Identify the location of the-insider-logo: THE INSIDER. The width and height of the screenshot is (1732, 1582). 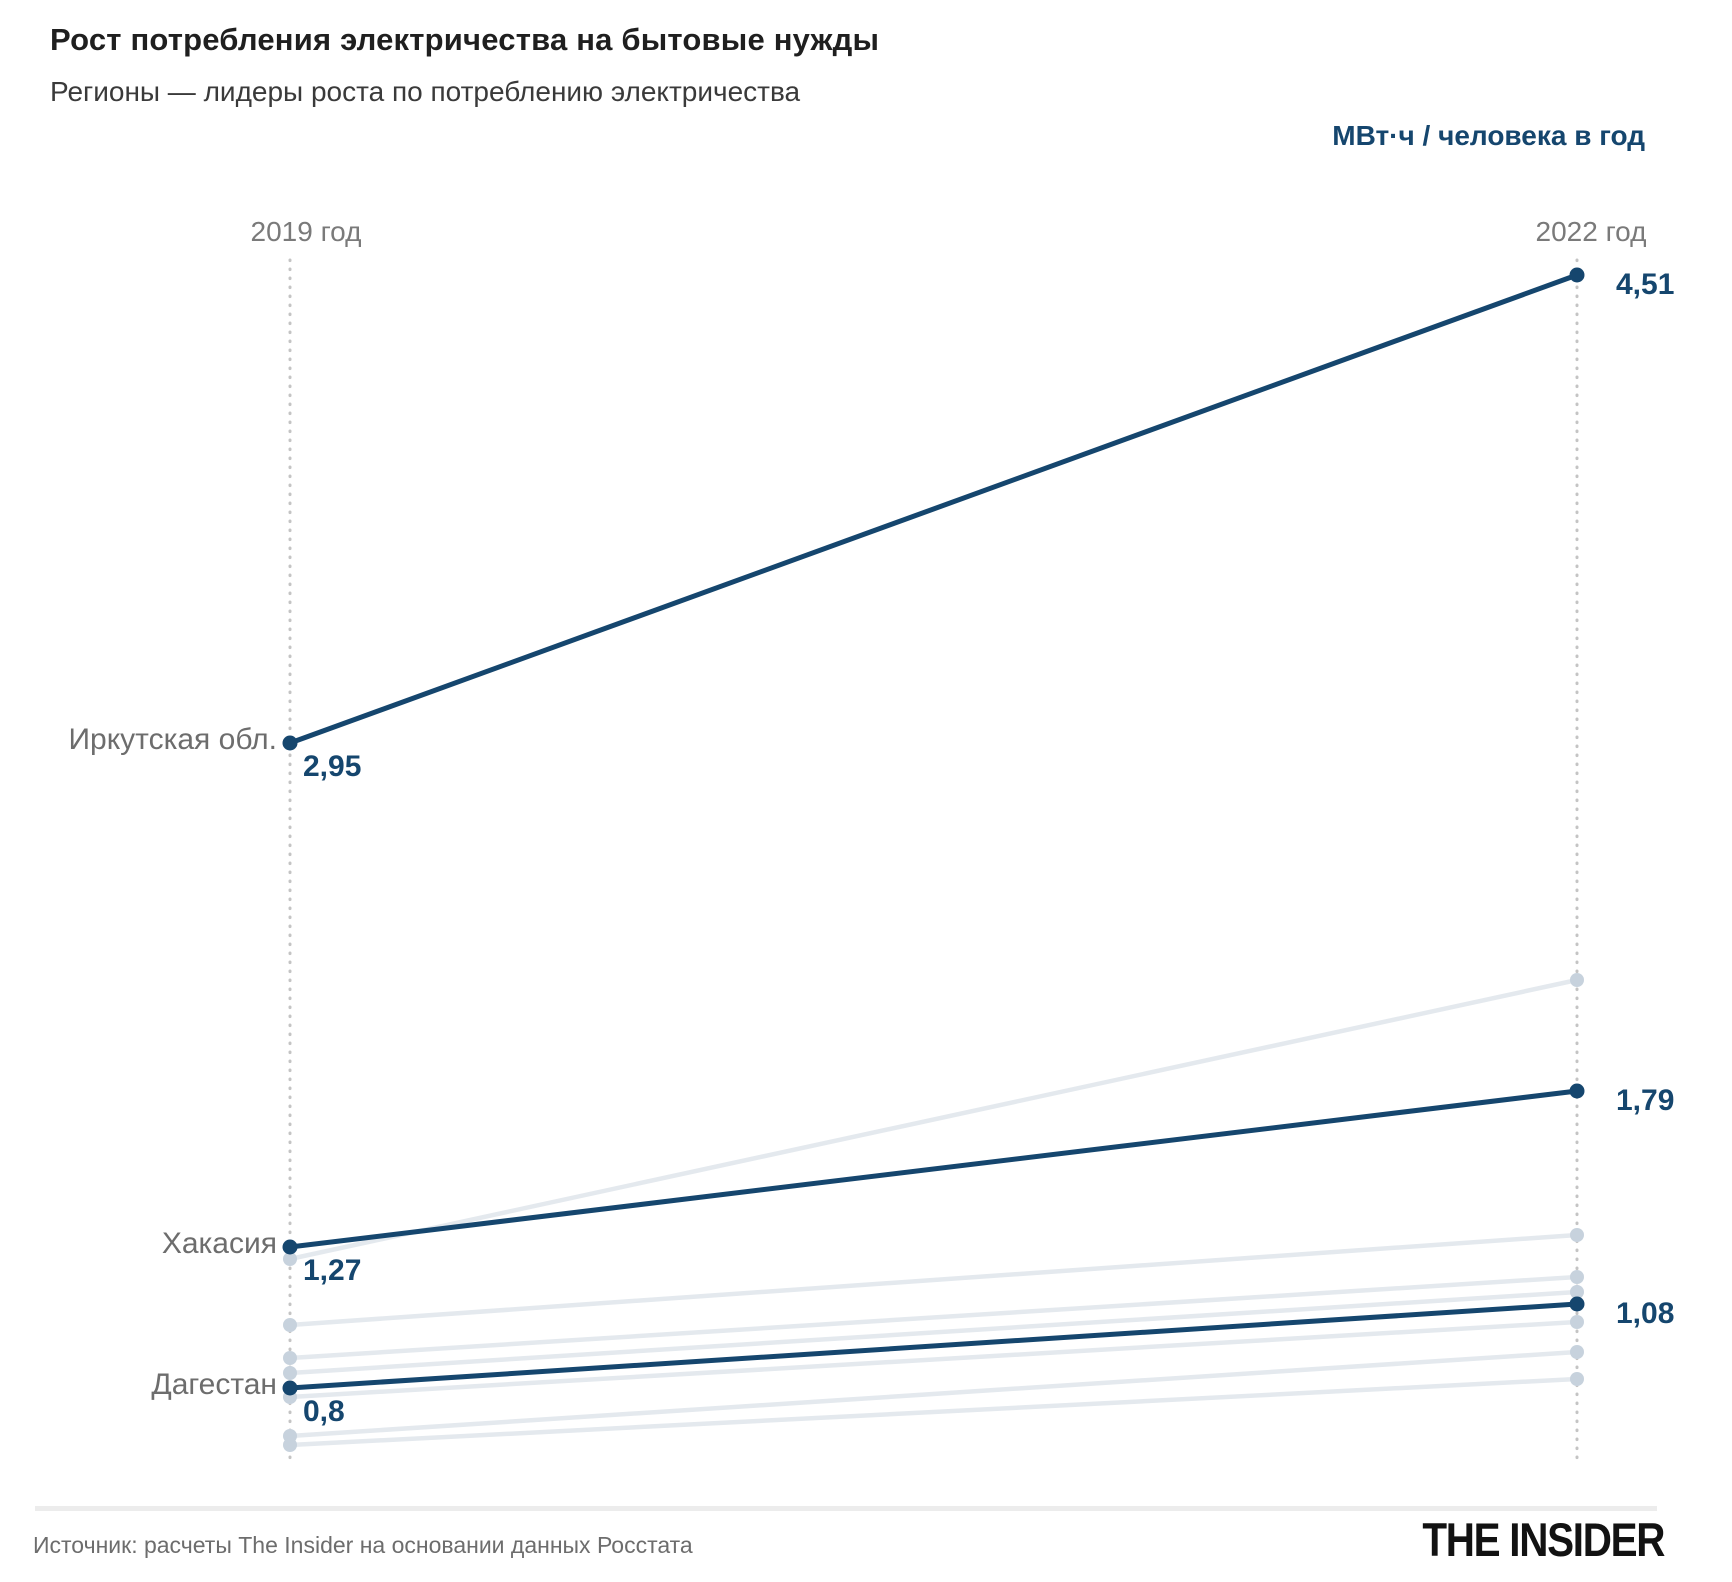
(1543, 1539).